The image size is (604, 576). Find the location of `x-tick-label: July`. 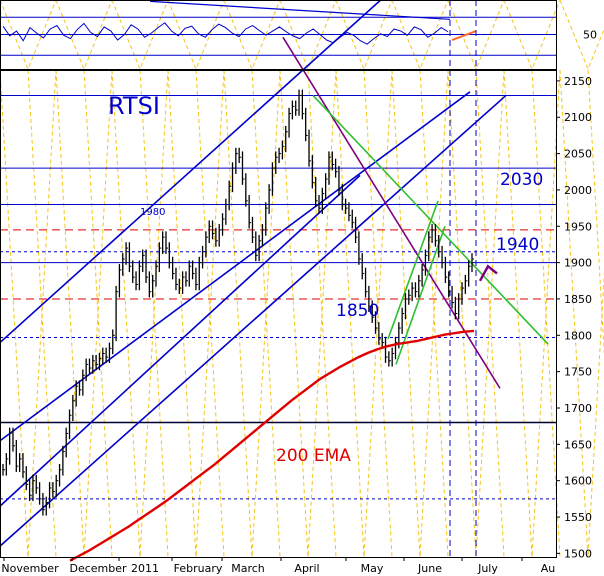

x-tick-label: July is located at coordinates (487, 568).